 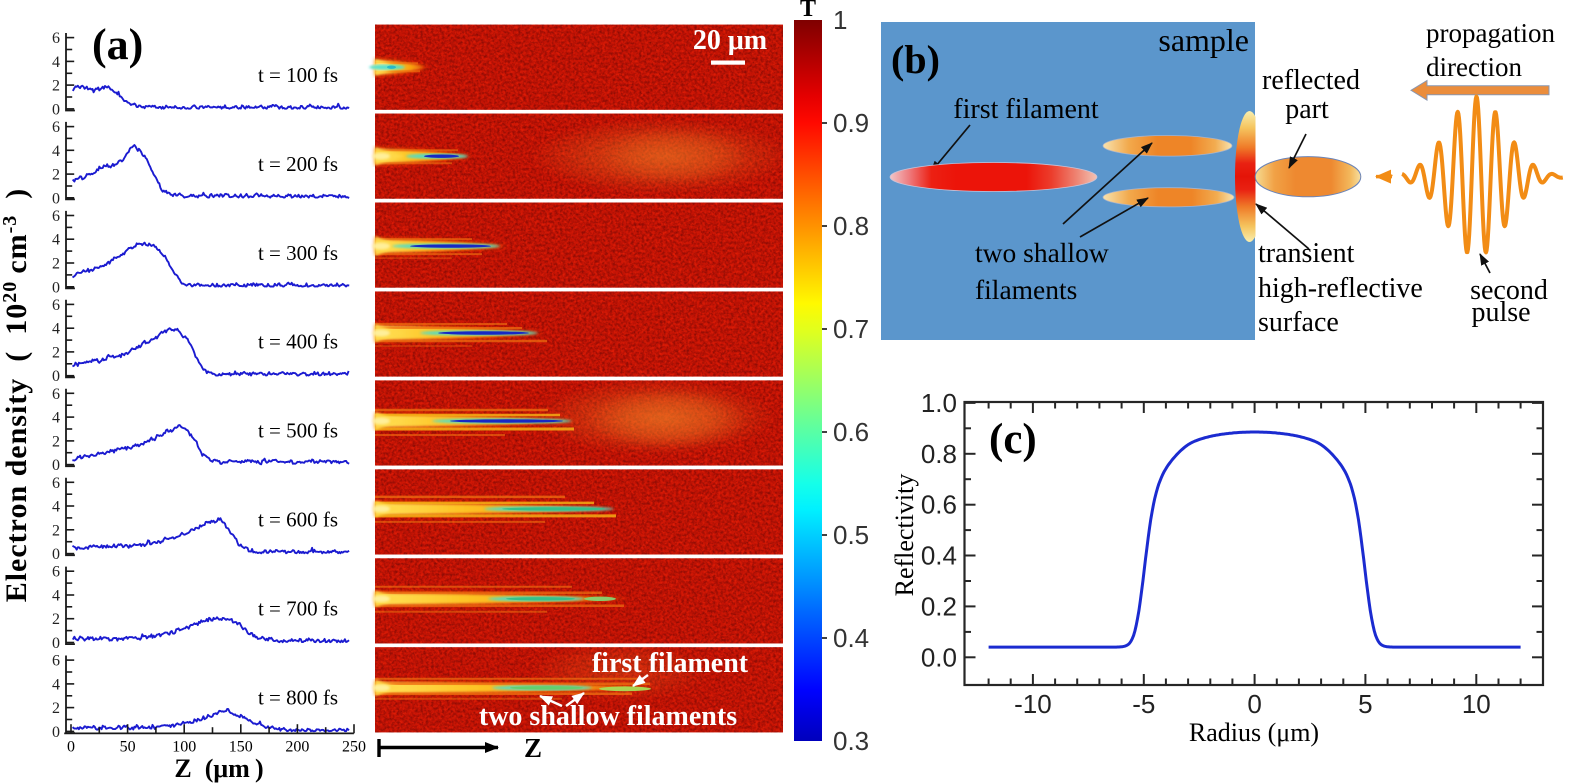 What do you see at coordinates (915, 59) in the screenshot?
I see `svg-text: (b)` at bounding box center [915, 59].